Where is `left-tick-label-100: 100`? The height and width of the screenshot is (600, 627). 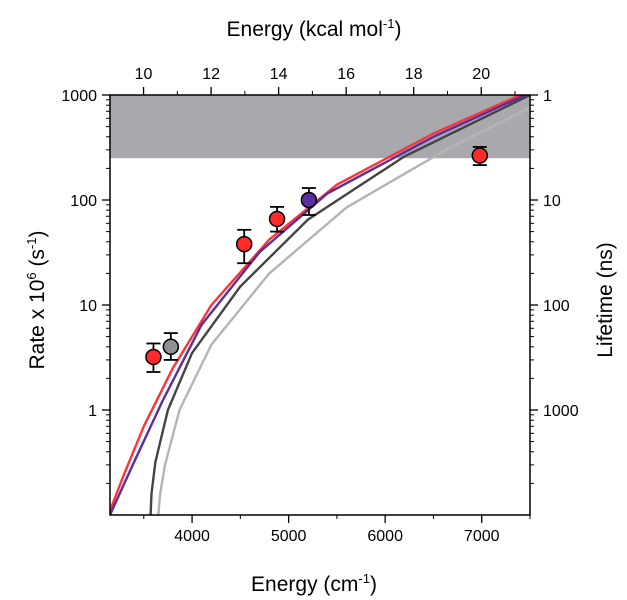
left-tick-label-100: 100 is located at coordinates (83, 201).